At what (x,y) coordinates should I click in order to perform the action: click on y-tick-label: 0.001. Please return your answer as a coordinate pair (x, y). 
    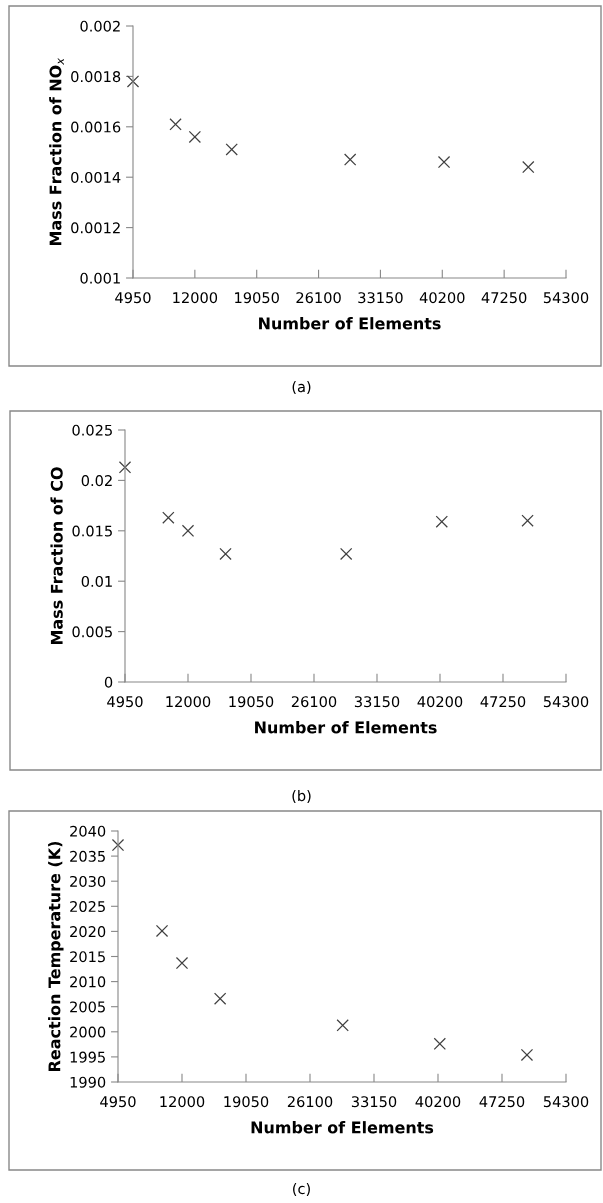
    Looking at the image, I should click on (100, 278).